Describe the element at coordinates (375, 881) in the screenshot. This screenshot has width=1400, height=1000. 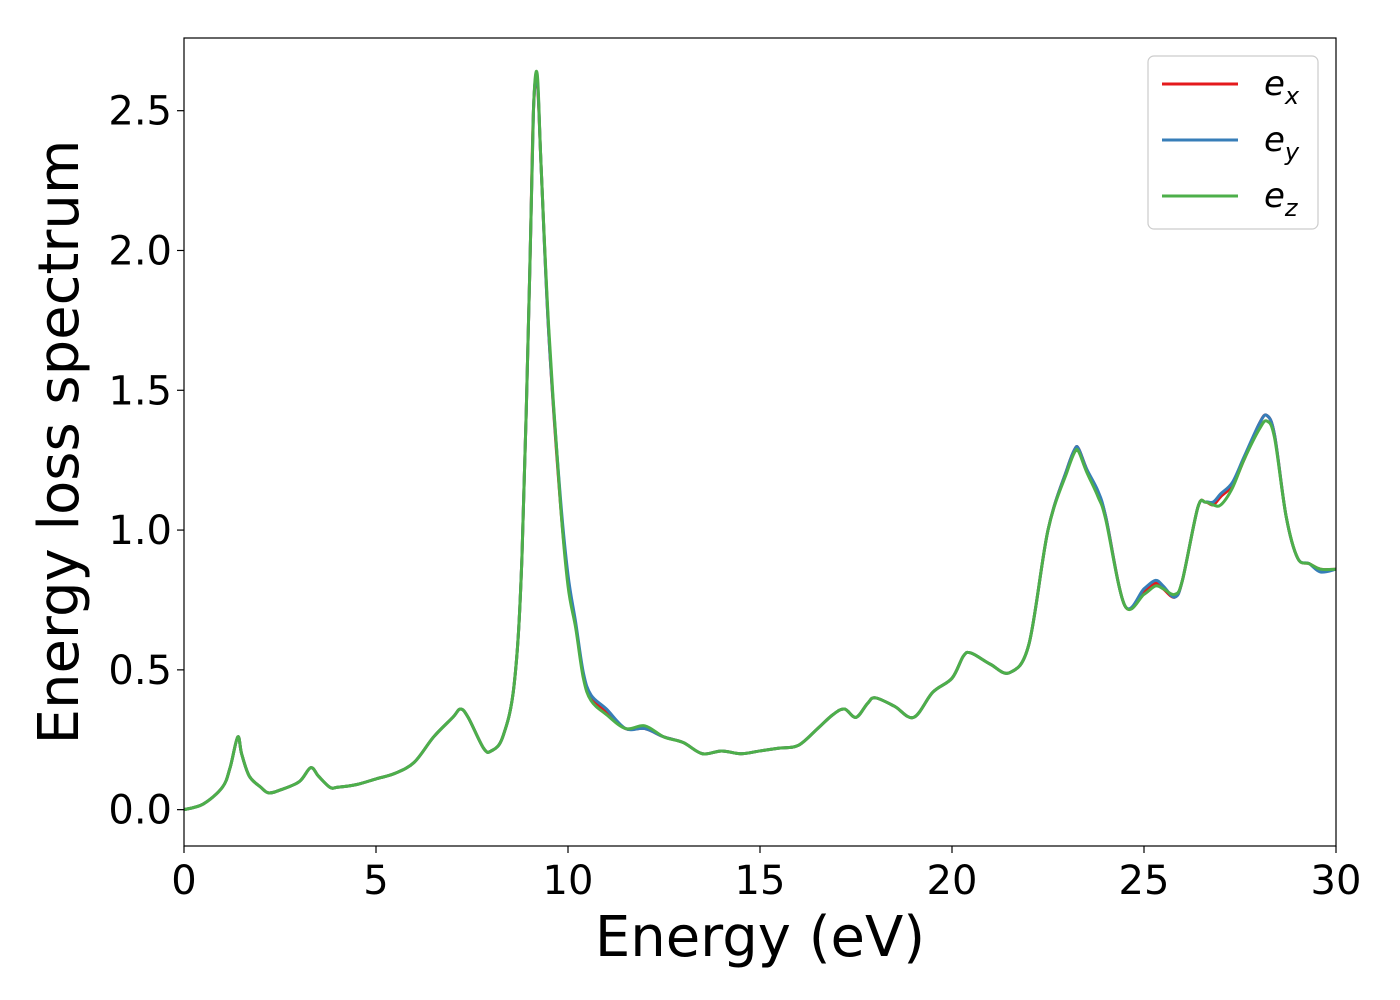
I see `x-tick-label: 5` at that location.